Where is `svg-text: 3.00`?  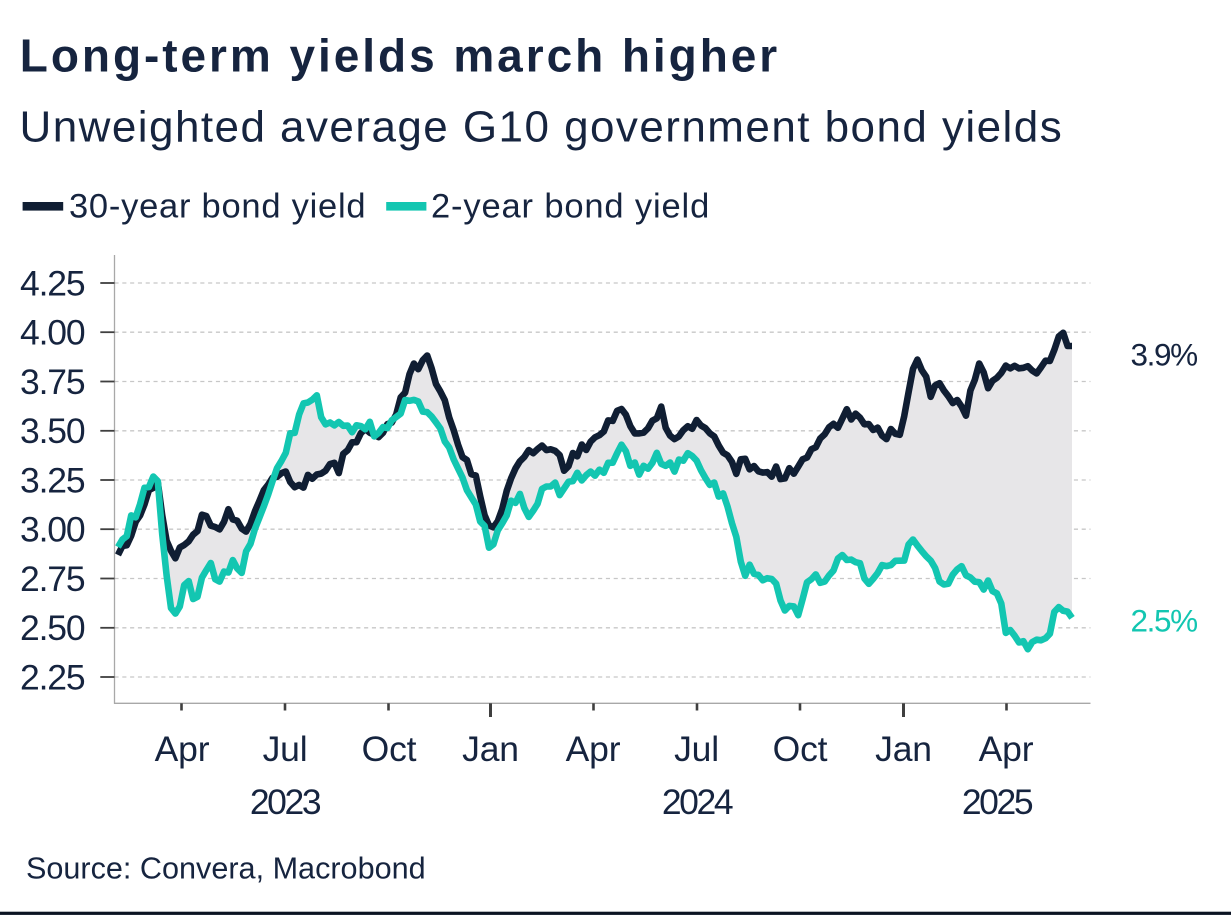 svg-text: 3.00 is located at coordinates (52, 530).